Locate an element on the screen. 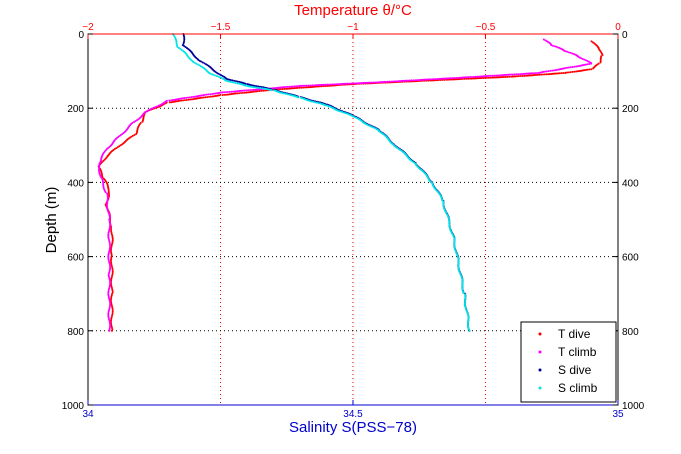 The width and height of the screenshot is (681, 454). top-tick-label: −2 is located at coordinates (88, 27).